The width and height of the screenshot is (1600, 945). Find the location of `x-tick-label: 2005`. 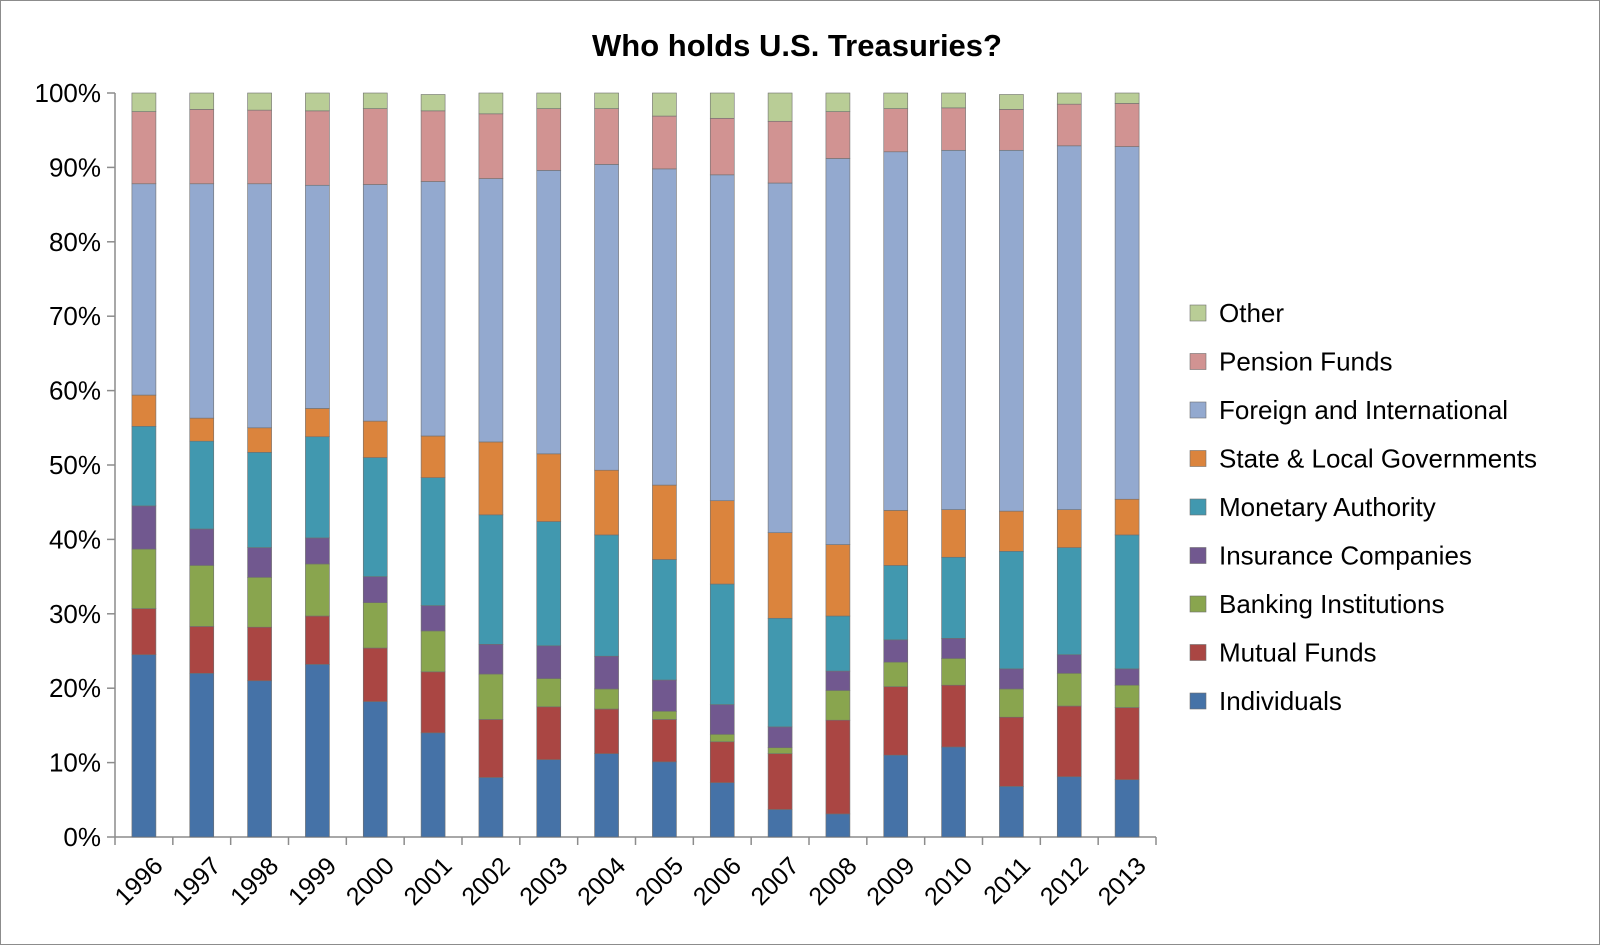

x-tick-label: 2005 is located at coordinates (659, 881).